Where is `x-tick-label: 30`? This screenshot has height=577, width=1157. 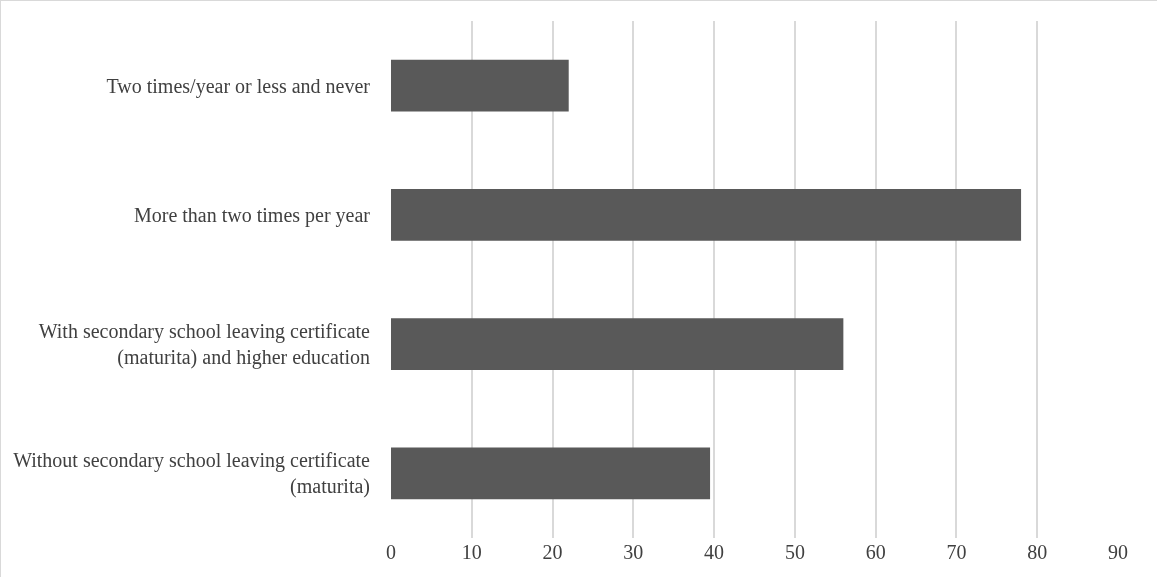 x-tick-label: 30 is located at coordinates (633, 552).